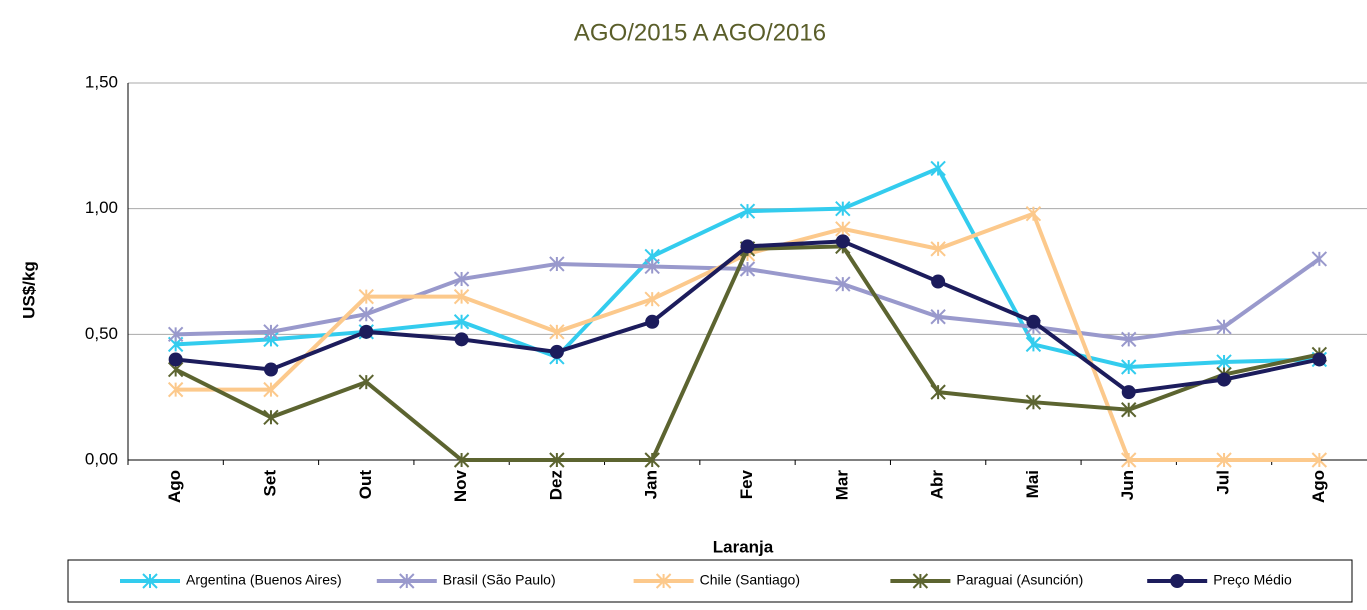 The width and height of the screenshot is (1367, 610). I want to click on x-tick-label: Set, so click(269, 483).